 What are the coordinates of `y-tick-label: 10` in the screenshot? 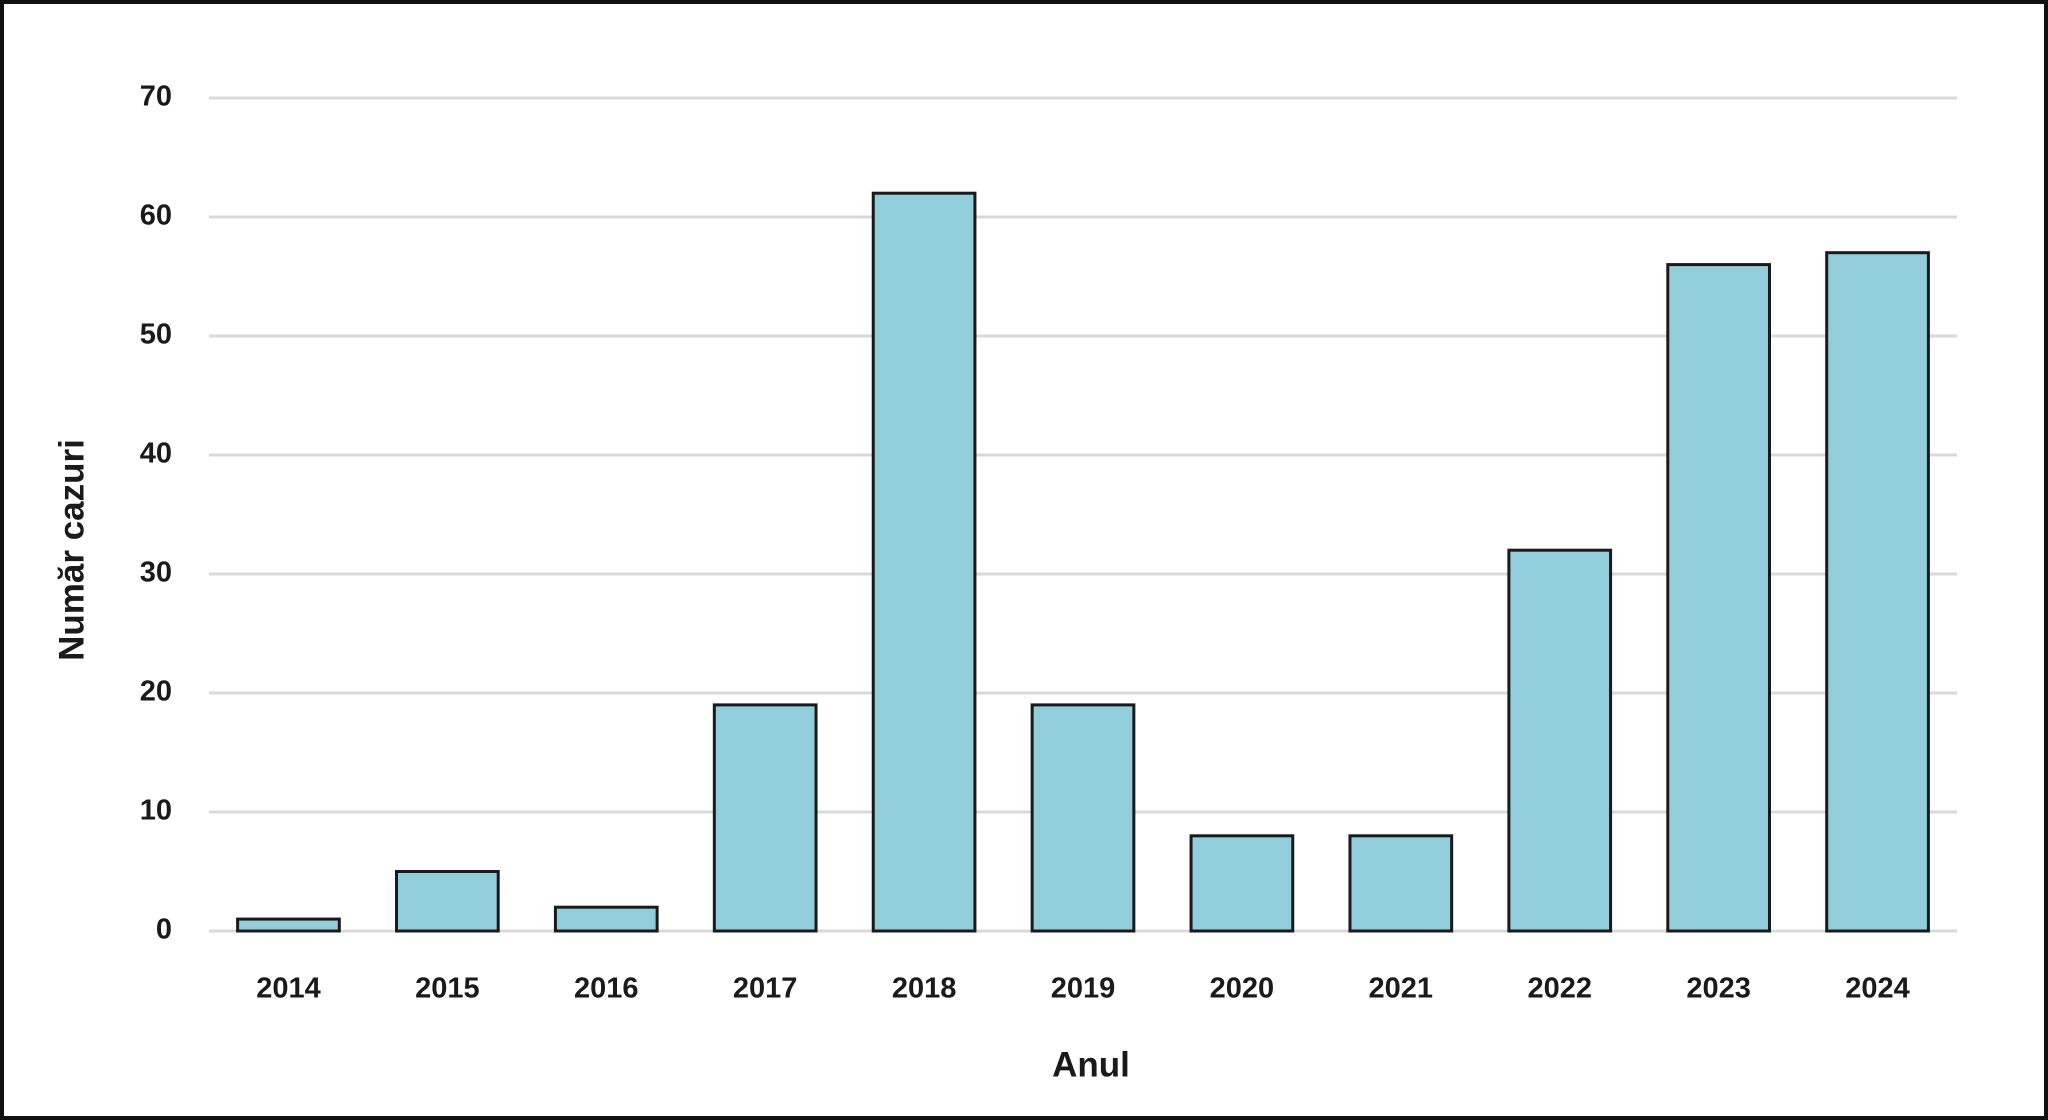 It's located at (156, 811).